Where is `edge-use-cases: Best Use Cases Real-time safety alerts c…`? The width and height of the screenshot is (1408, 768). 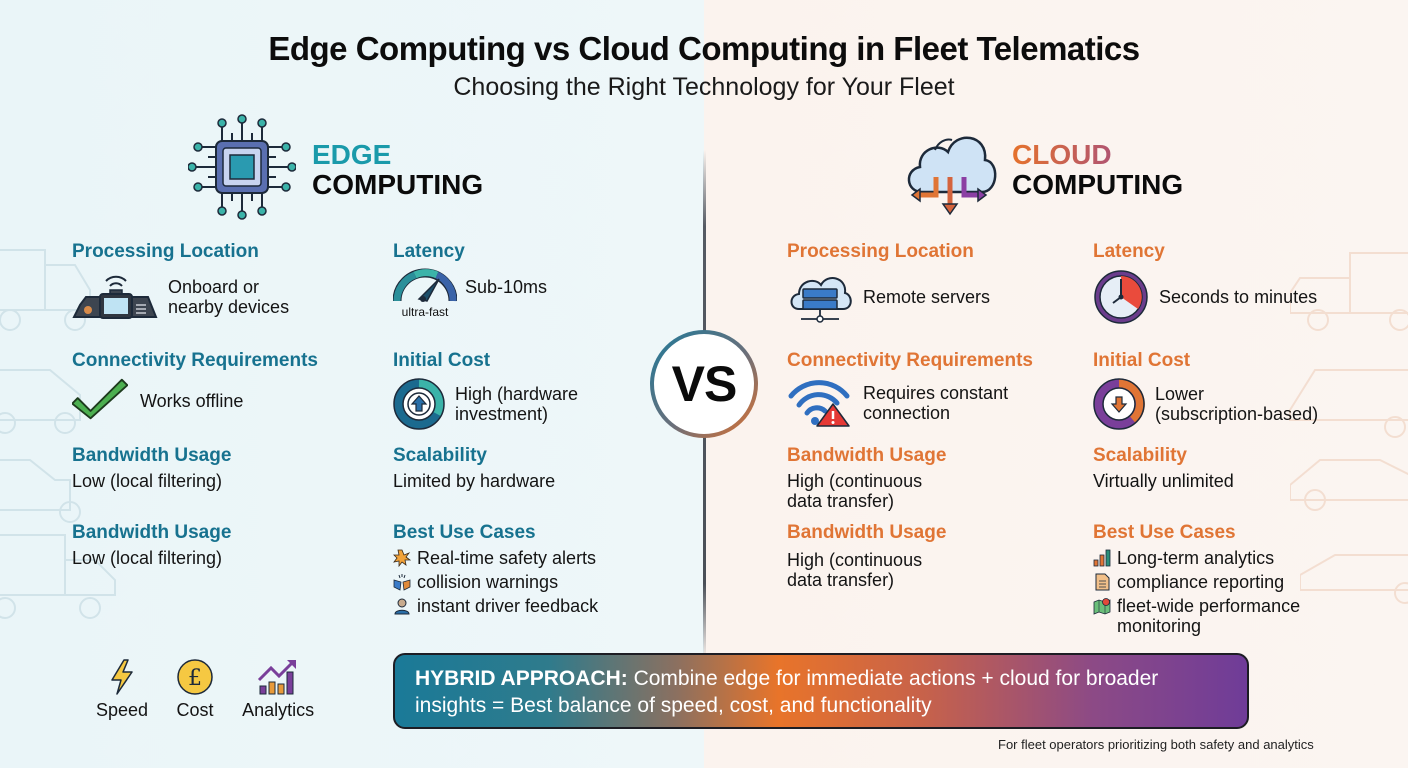 edge-use-cases: Best Use Cases Real-time safety alerts c… is located at coordinates (495, 570).